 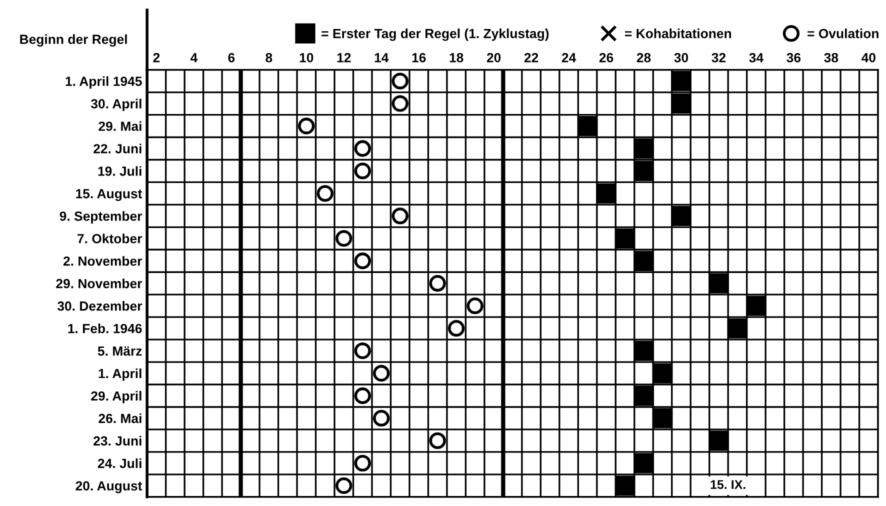 I want to click on y-tick-label: 15. August, so click(x=109, y=195).